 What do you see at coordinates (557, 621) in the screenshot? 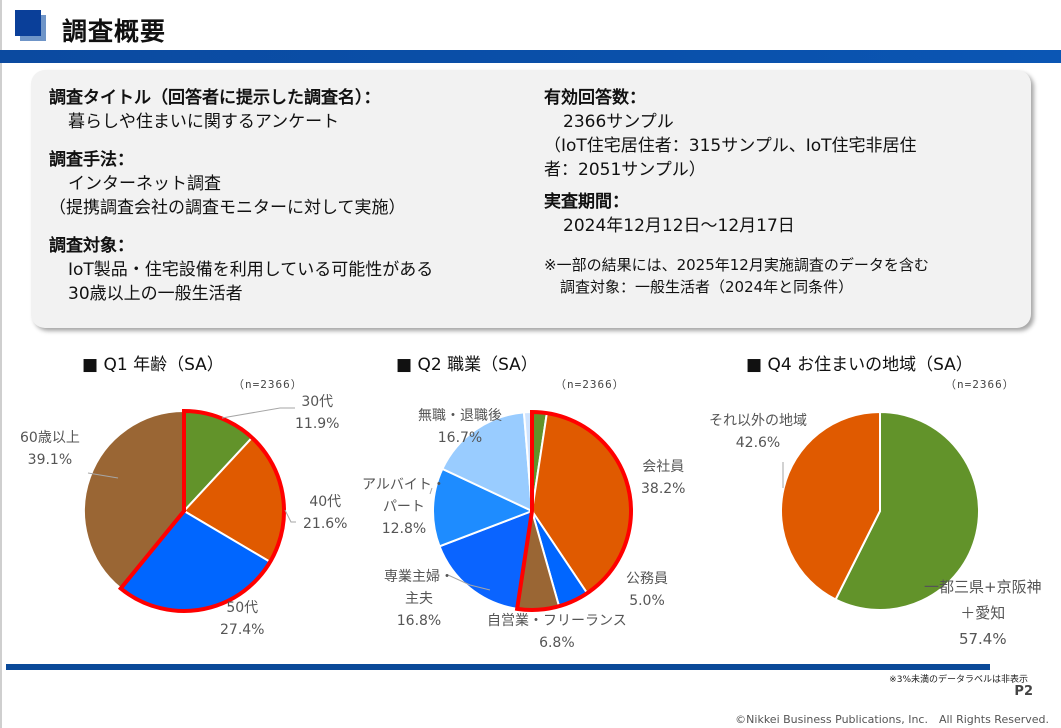
I see `q2-label-selfemployed-name: 自営業・フリーランス` at bounding box center [557, 621].